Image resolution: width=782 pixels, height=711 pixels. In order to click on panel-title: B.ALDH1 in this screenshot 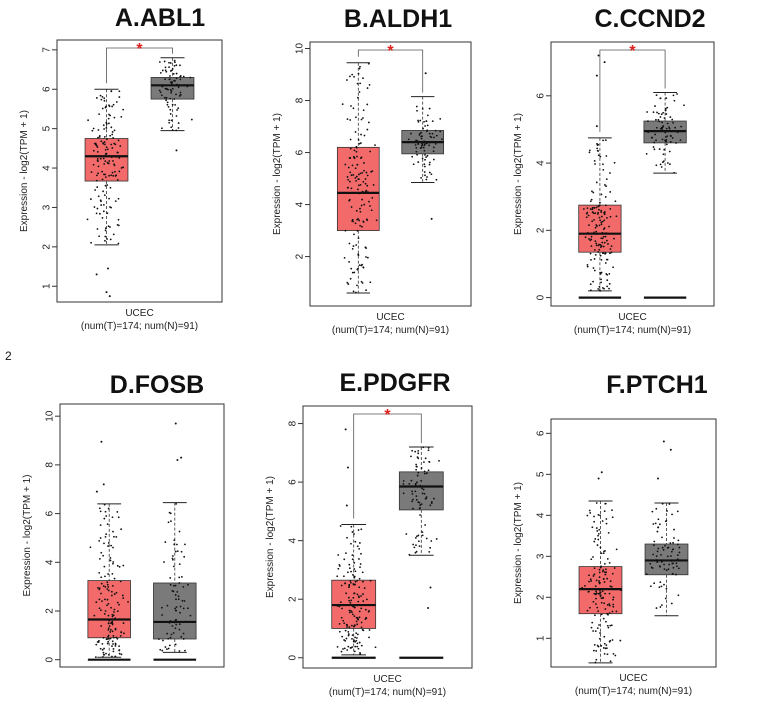, I will do `click(398, 19)`.